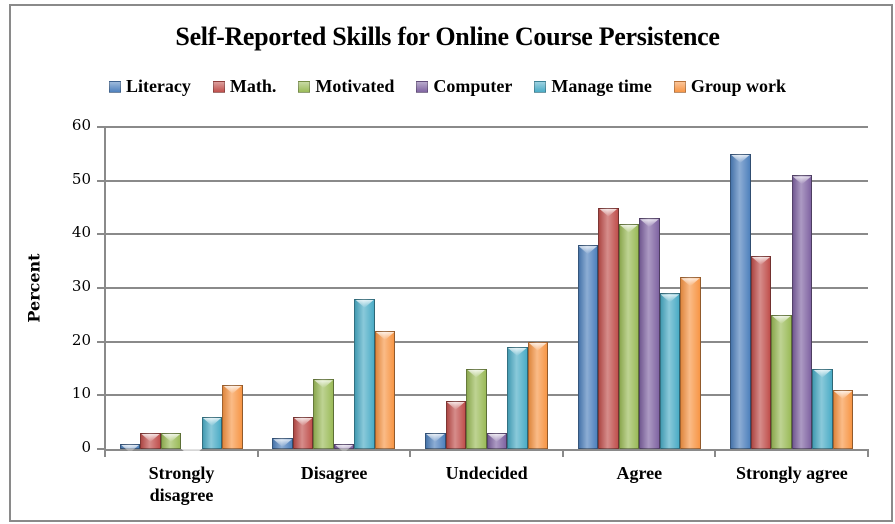 This screenshot has height=524, width=895. Describe the element at coordinates (181, 484) in the screenshot. I see `x-tick-label: Strongly disagree` at that location.